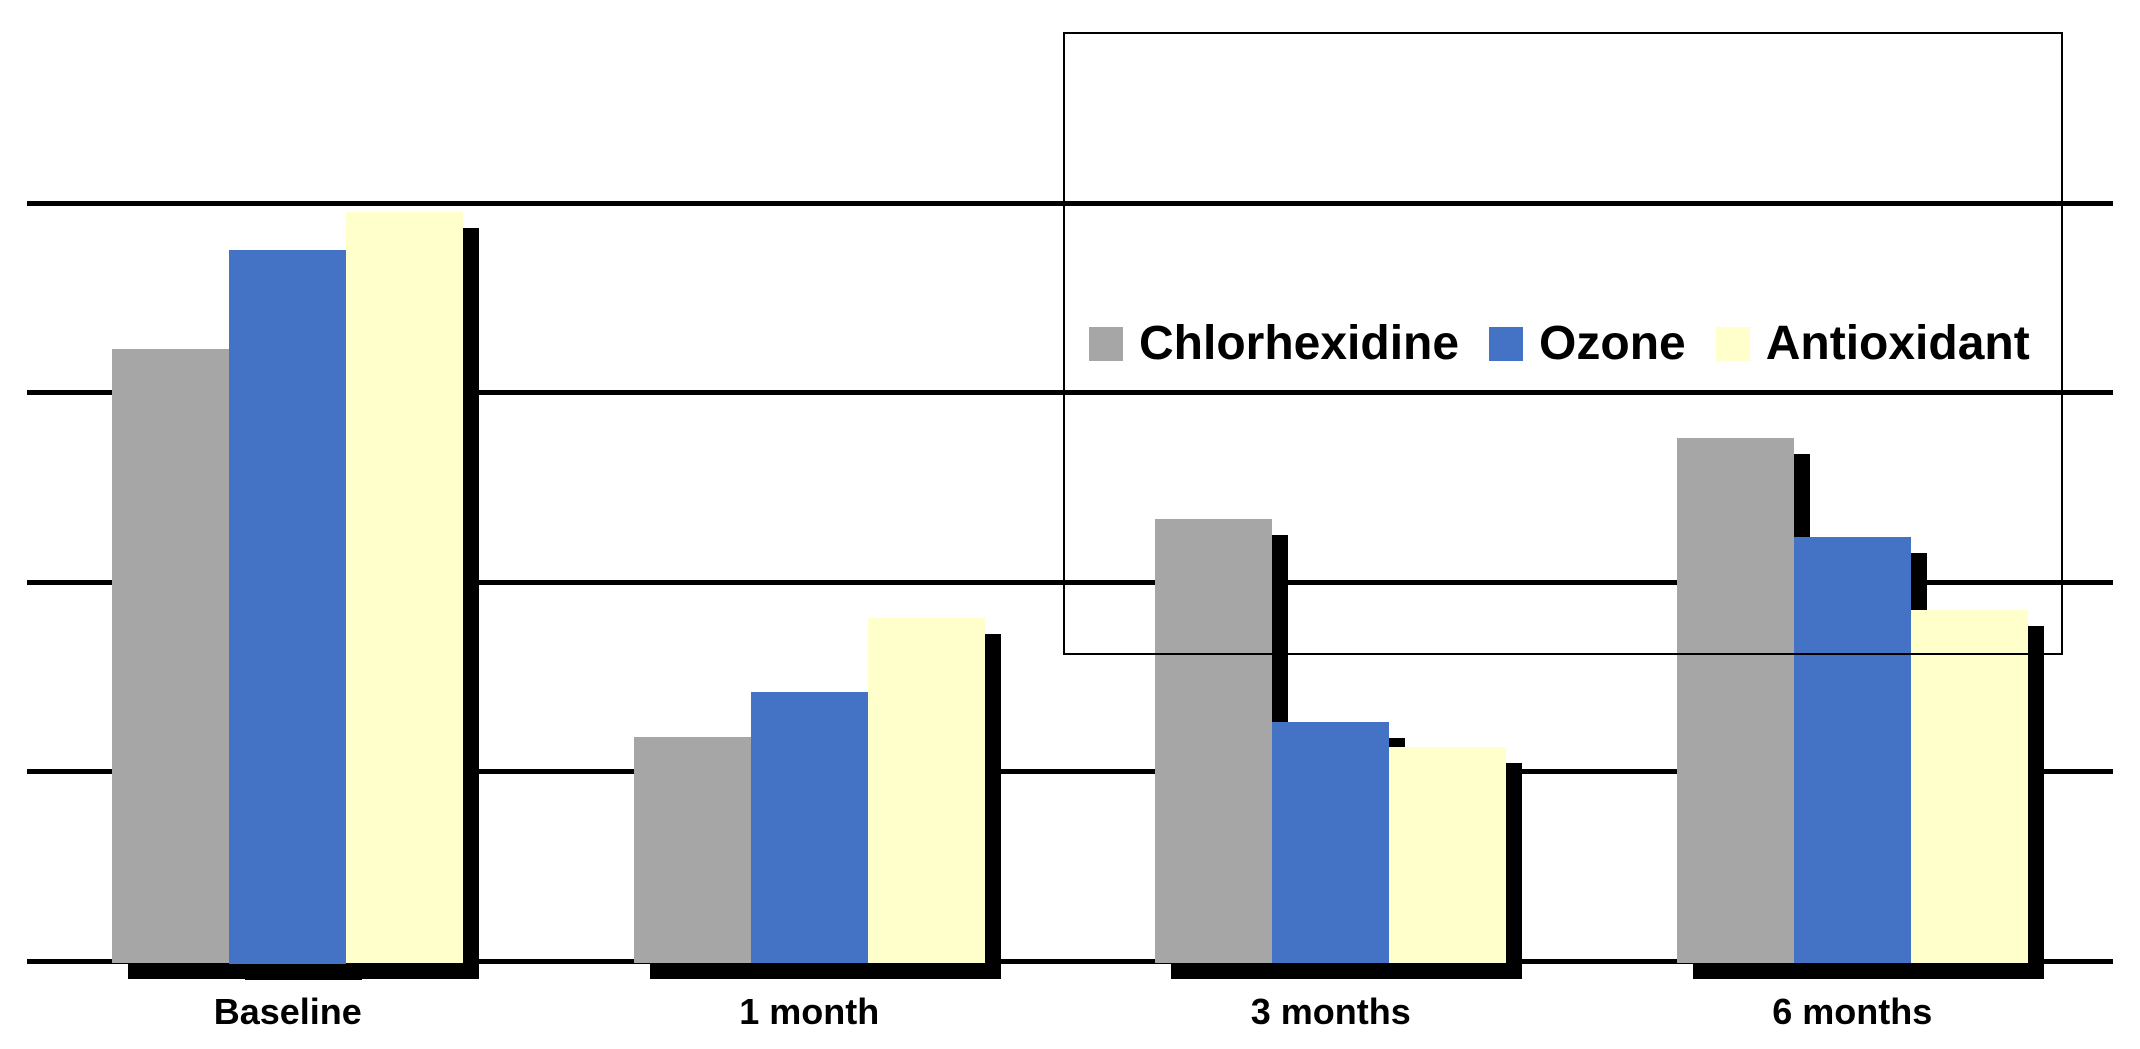  Describe the element at coordinates (692, 850) in the screenshot. I see `bar-chlorhexidine-1-month` at that location.